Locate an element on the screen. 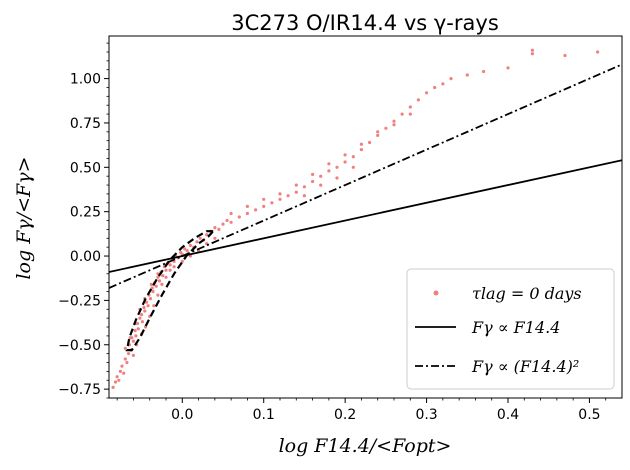 This screenshot has width=630, height=470. legend-box is located at coordinates (510, 329).